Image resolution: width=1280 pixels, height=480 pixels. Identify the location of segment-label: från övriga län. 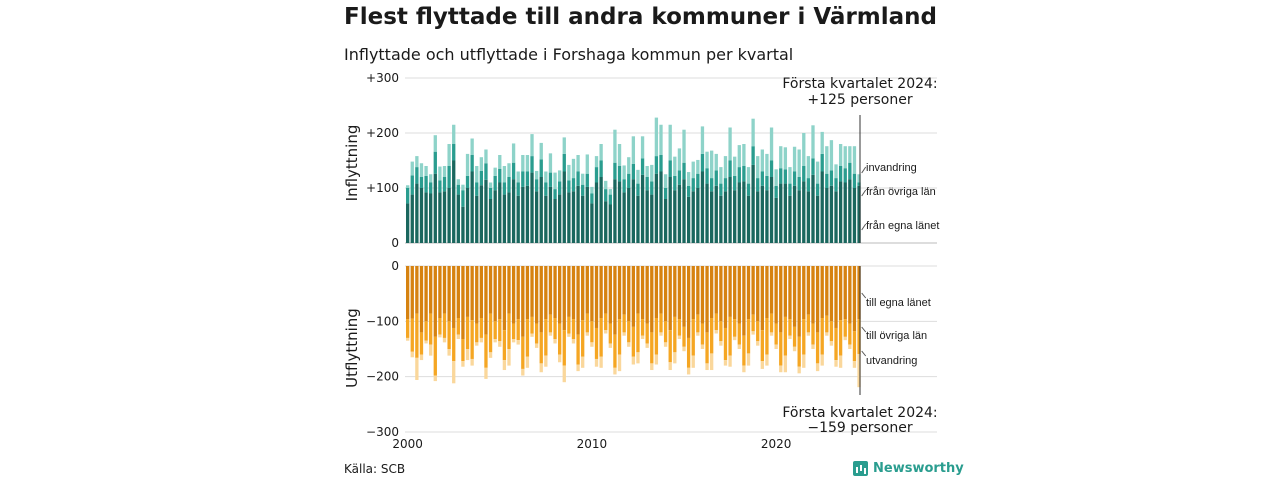
(901, 192).